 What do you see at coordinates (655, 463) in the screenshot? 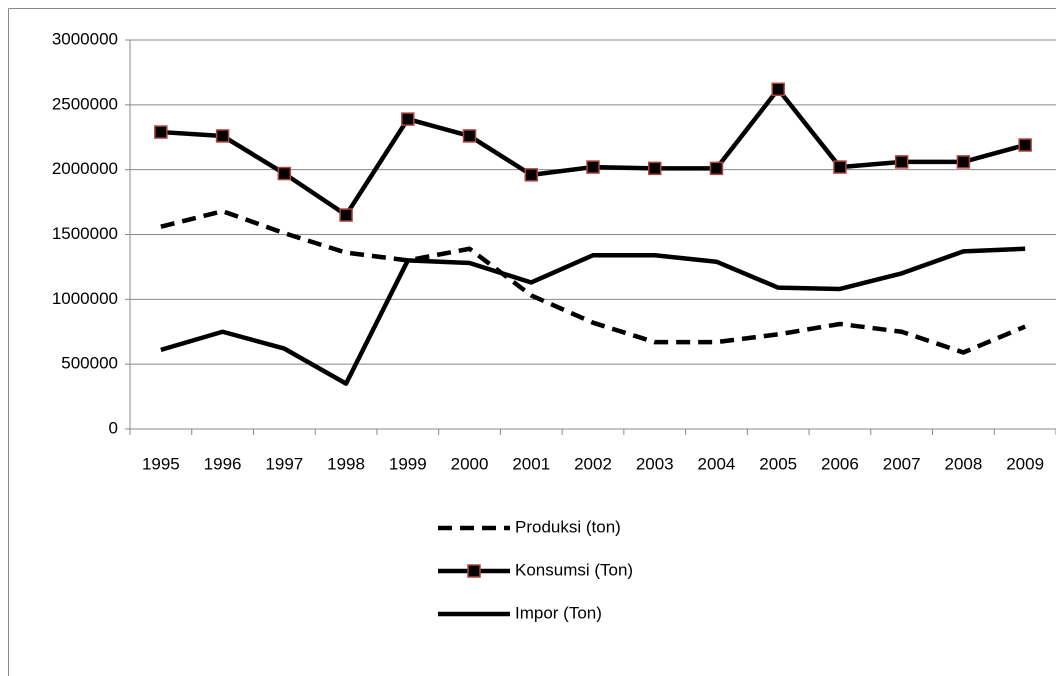
I see `x-tick-label: 2003` at bounding box center [655, 463].